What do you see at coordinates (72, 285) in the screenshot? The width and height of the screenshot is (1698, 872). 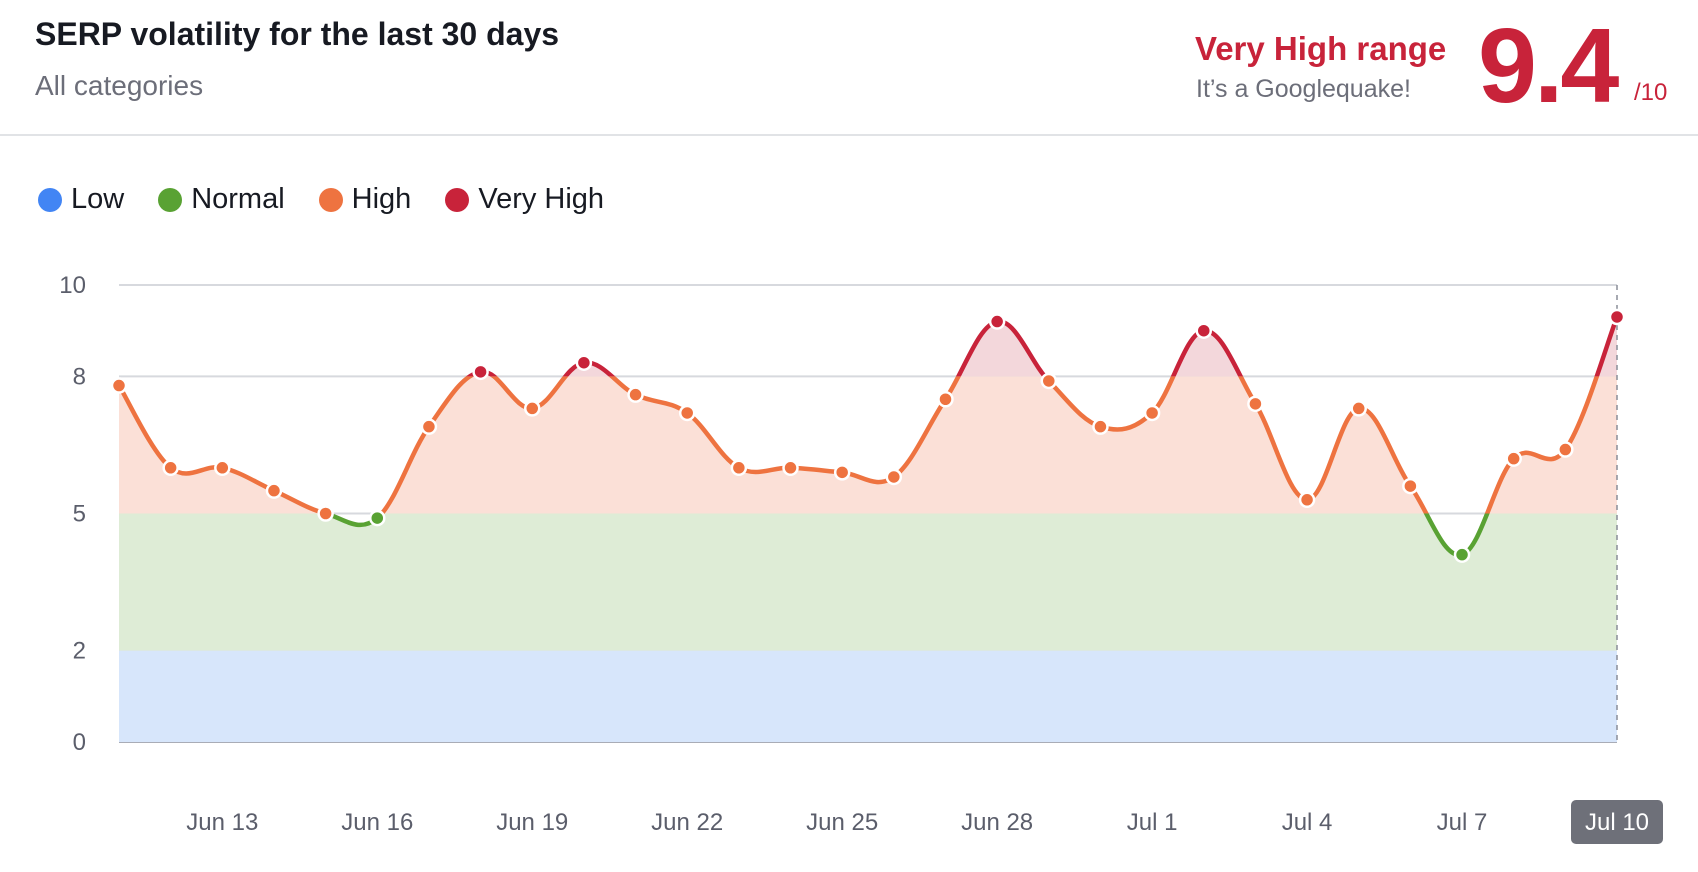 I see `y-tick-label: 10` at bounding box center [72, 285].